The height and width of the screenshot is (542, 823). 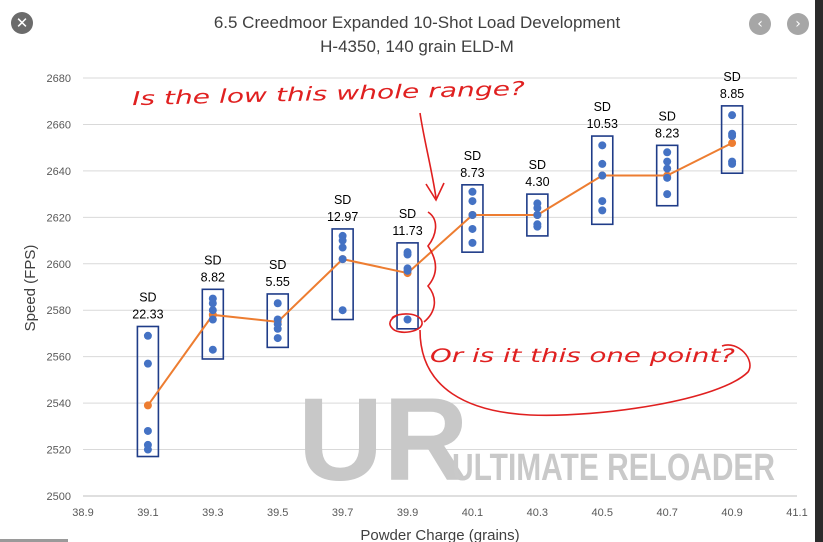 I want to click on chevron-left-icon: ‹, so click(x=760, y=24).